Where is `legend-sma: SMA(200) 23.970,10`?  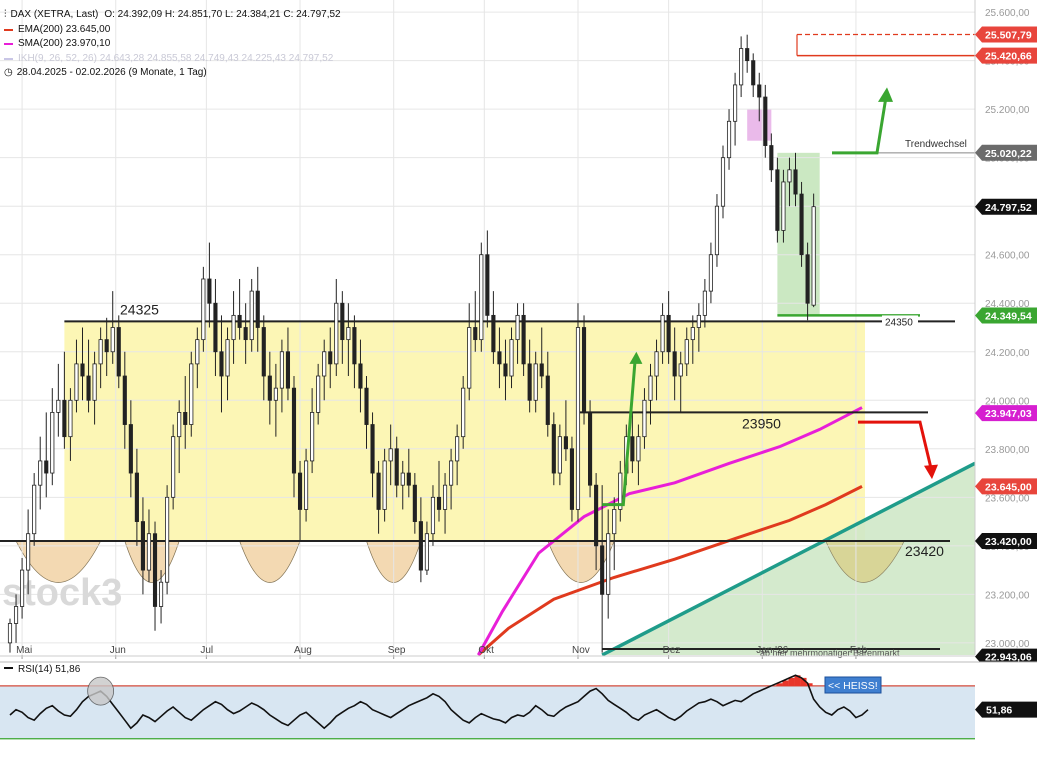 legend-sma: SMA(200) 23.970,10 is located at coordinates (172, 44).